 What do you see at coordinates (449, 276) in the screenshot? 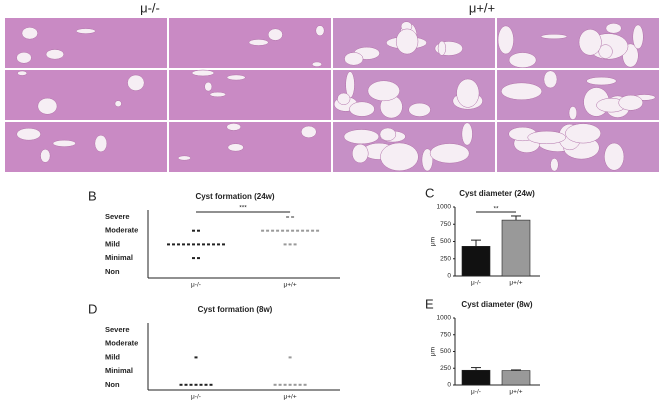
I see `y-tick-label: 0` at bounding box center [449, 276].